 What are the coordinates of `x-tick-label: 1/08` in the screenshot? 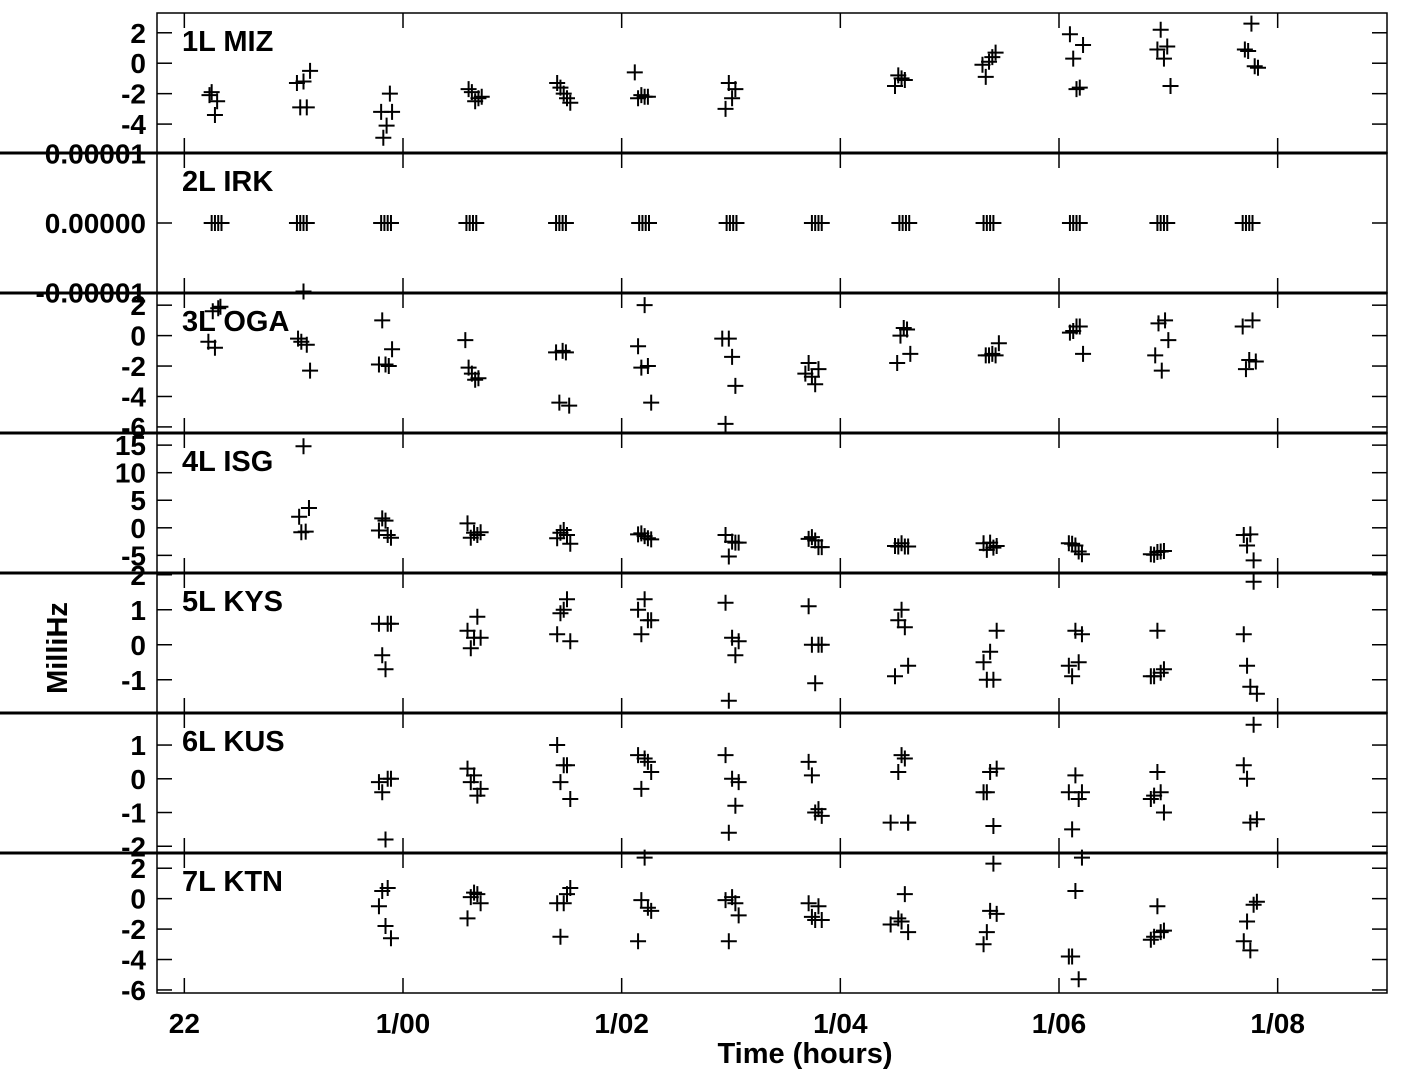 It's located at (1277, 1023).